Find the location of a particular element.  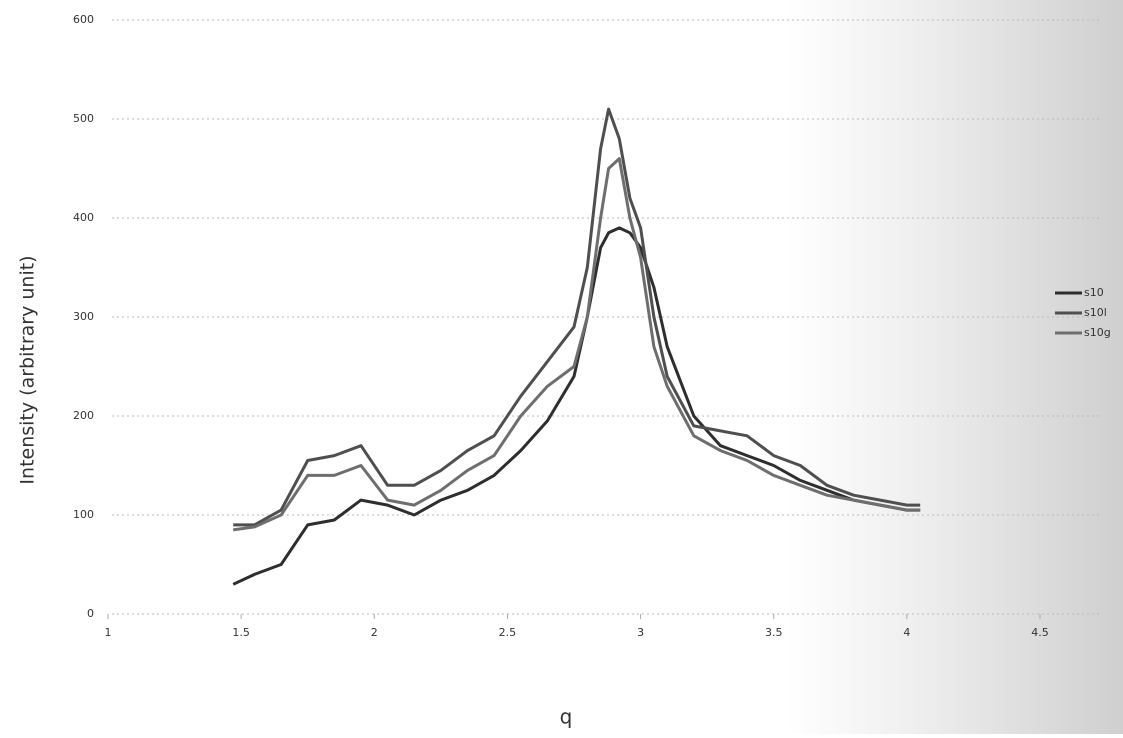

x-tick-label: 1.5 is located at coordinates (241, 632).